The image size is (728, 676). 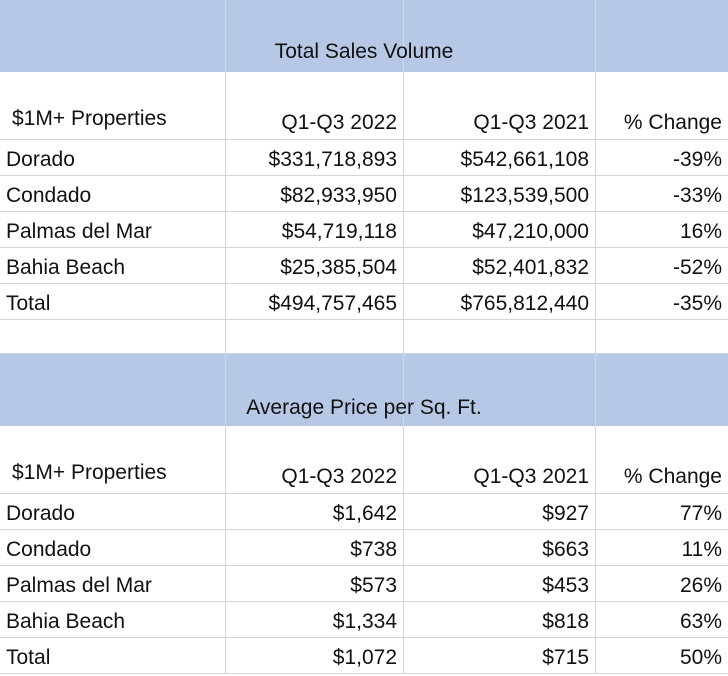 I want to click on table-cell: $1,642, so click(x=315, y=512).